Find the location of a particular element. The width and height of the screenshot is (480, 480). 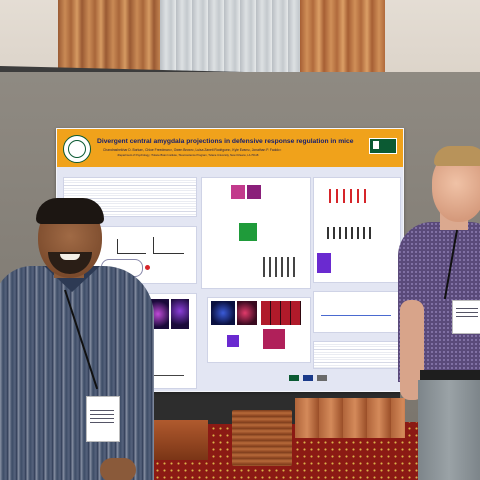

results-1-image-b is located at coordinates (254, 192).